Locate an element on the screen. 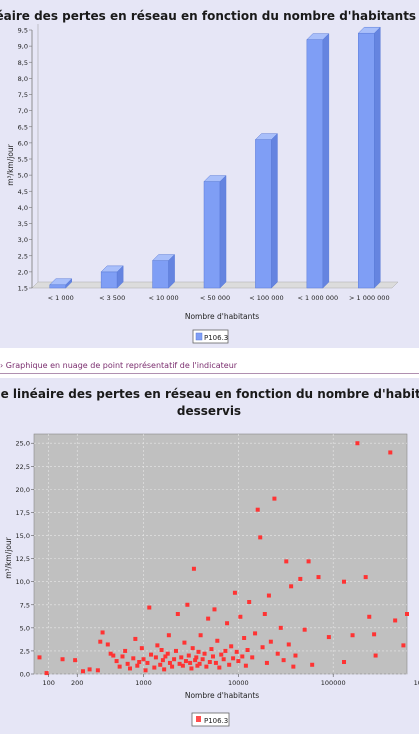 The height and width of the screenshot is (739, 419). scatter-y-tick-label: 25,0 is located at coordinates (23, 444).